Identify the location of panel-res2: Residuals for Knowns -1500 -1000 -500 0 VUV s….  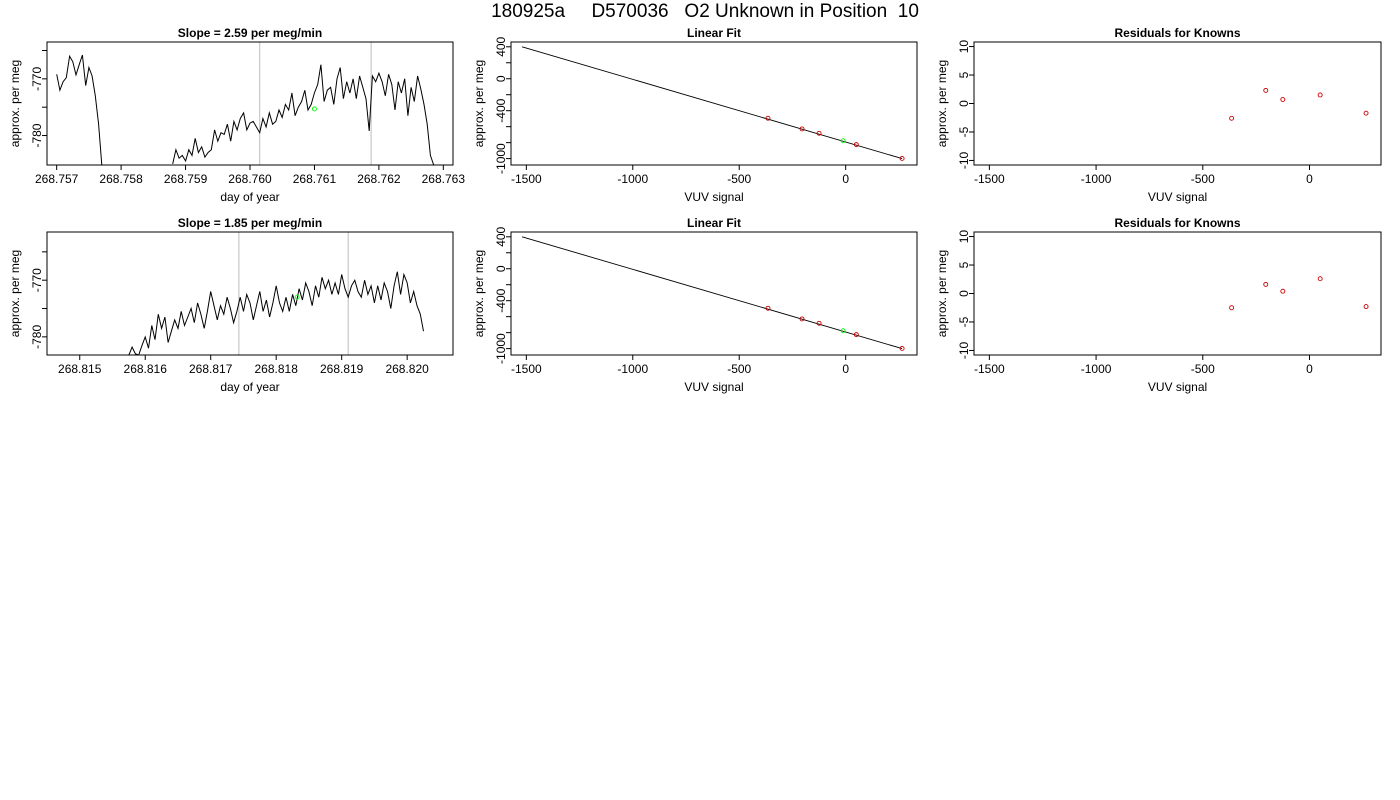
(1158, 305).